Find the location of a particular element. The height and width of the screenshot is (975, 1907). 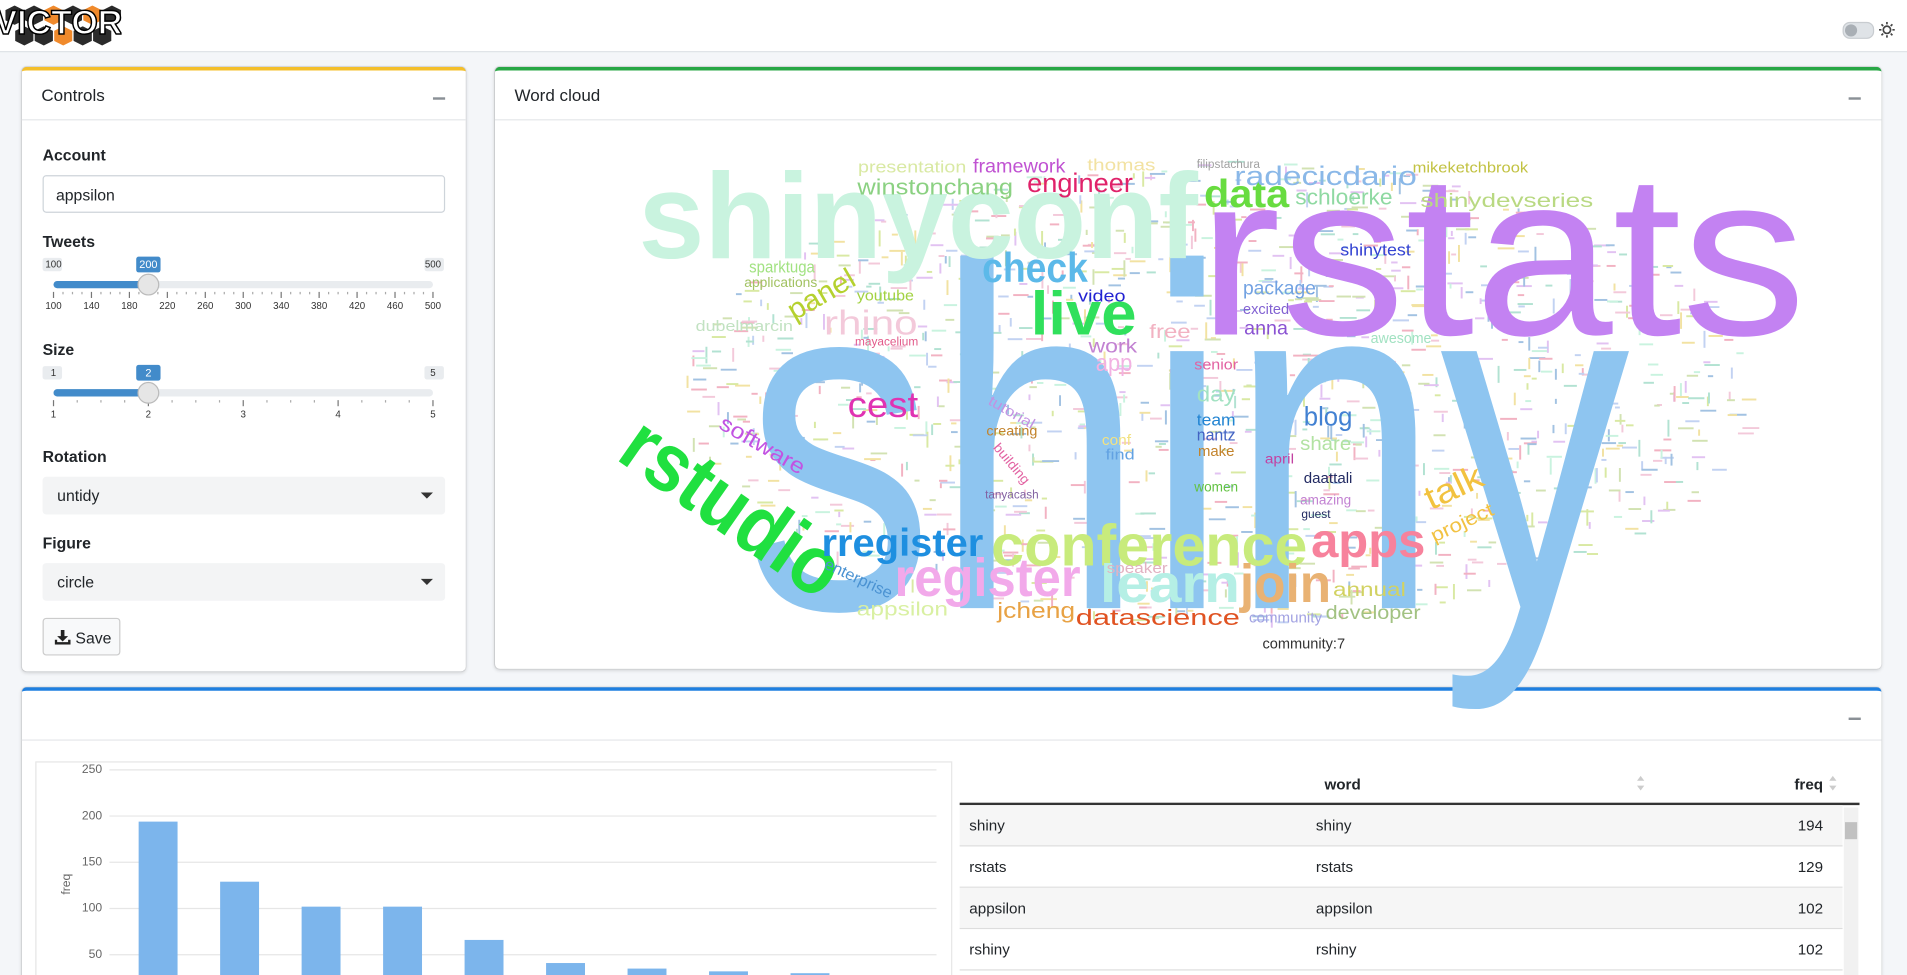

chart-frame is located at coordinates (494, 868).